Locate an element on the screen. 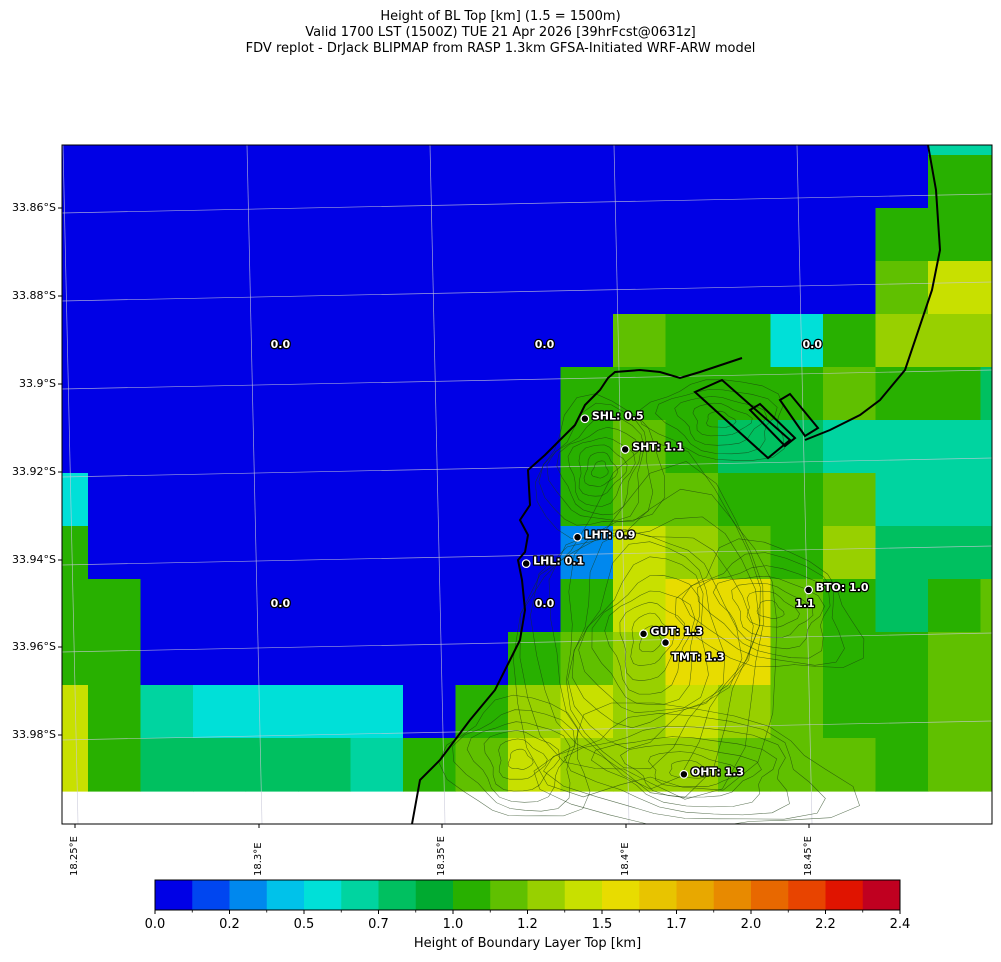 The width and height of the screenshot is (1001, 962). svg-text: GUT: 1.3 is located at coordinates (677, 631).